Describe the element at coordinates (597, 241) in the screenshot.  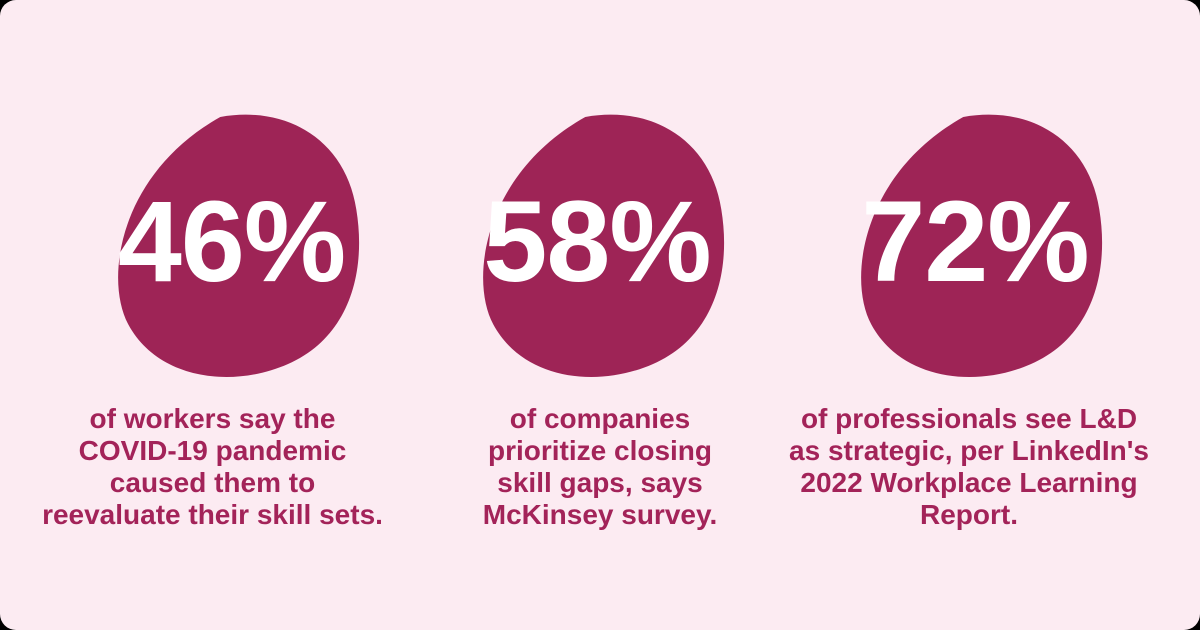
I see `stat-value: 58%` at that location.